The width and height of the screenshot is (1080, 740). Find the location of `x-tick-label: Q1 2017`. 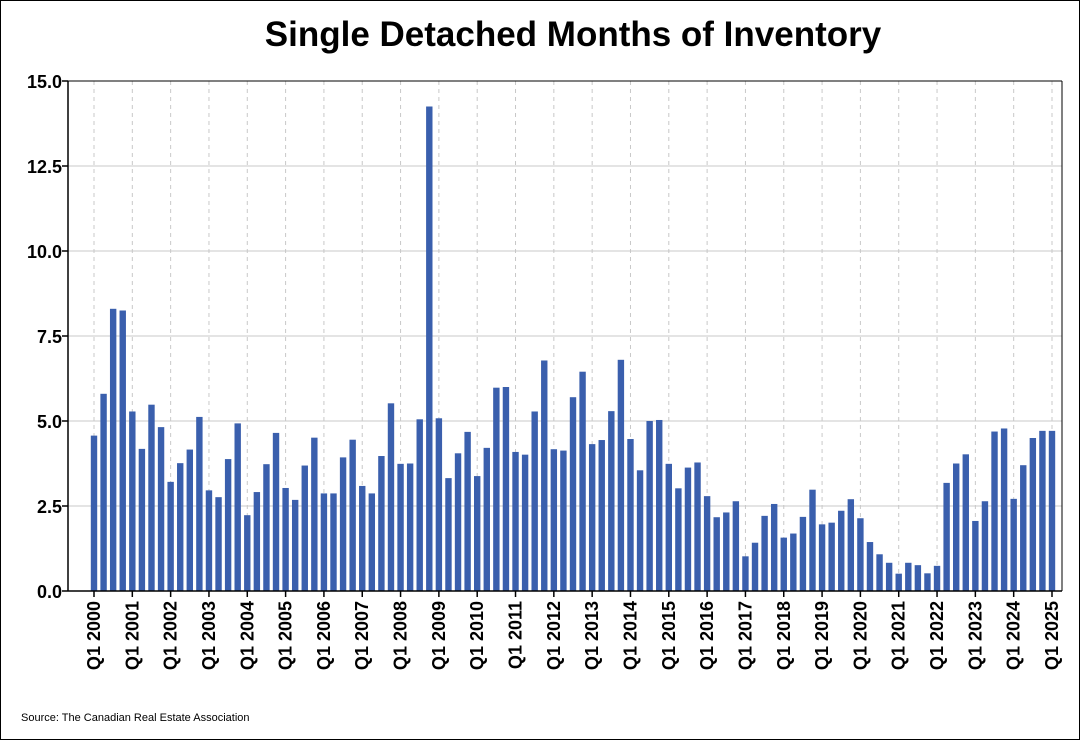

x-tick-label: Q1 2017 is located at coordinates (745, 635).